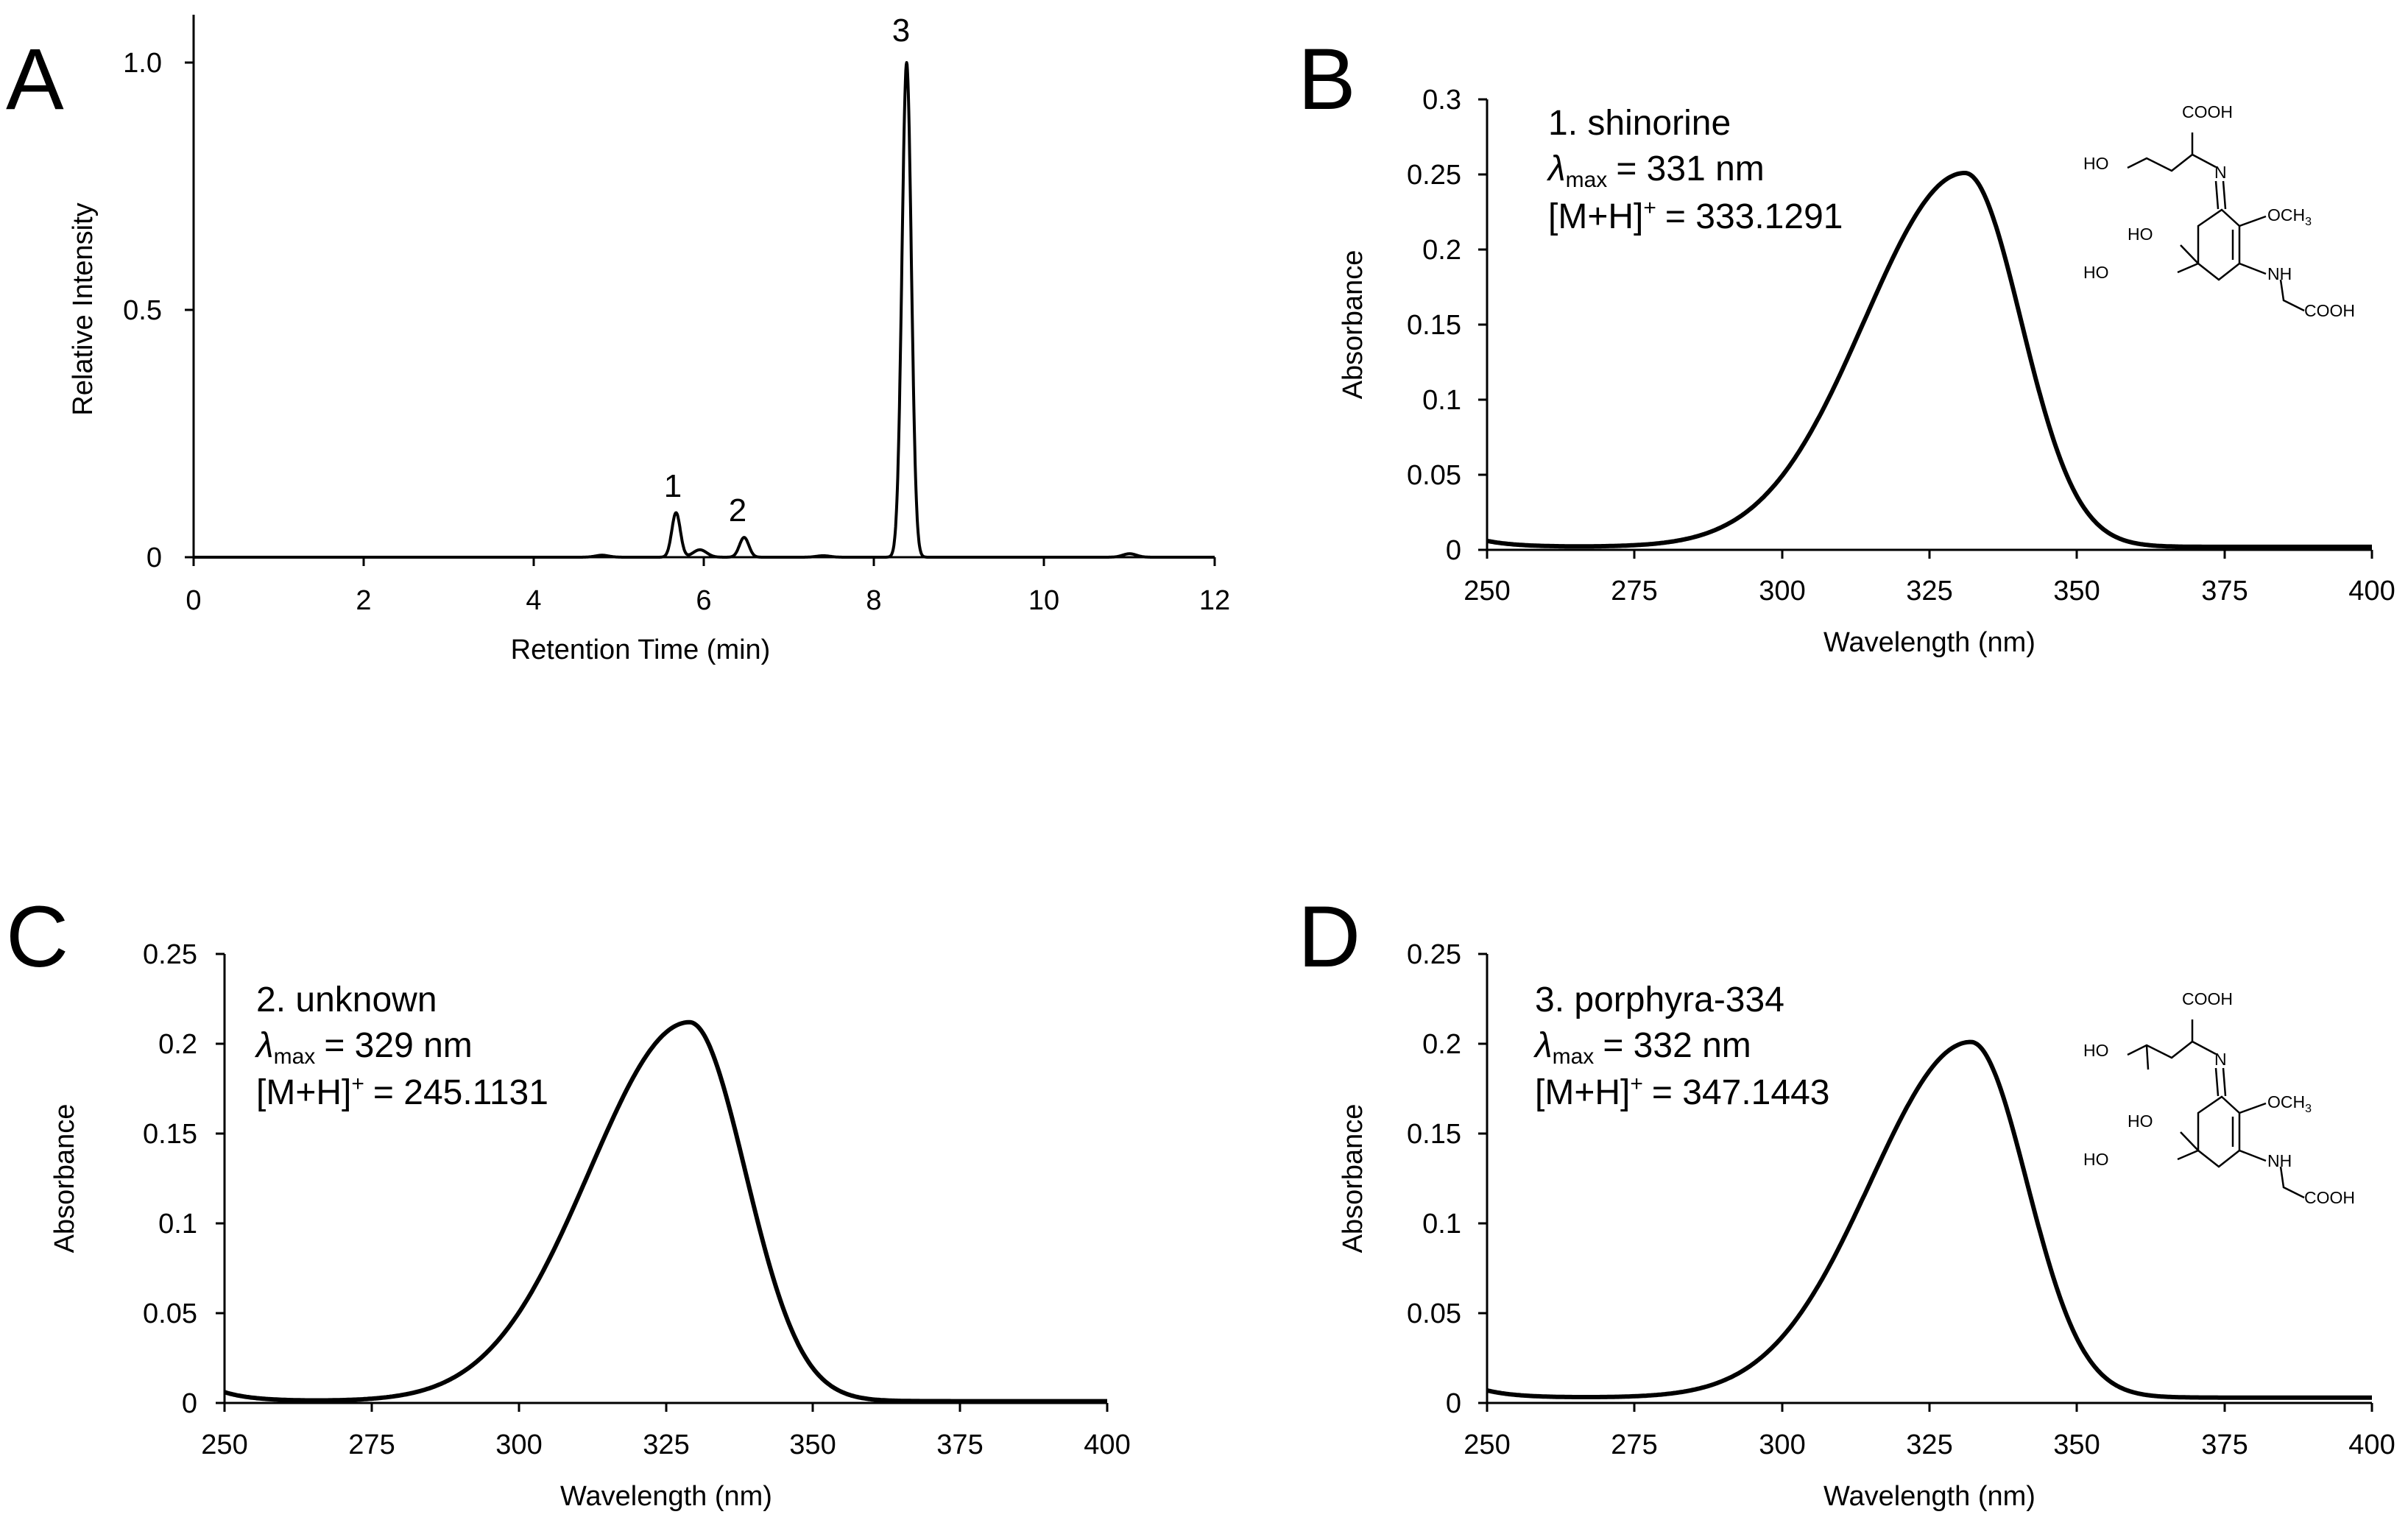  What do you see at coordinates (177, 1224) in the screenshot?
I see `panel-c-y-tick-label: 0.1` at bounding box center [177, 1224].